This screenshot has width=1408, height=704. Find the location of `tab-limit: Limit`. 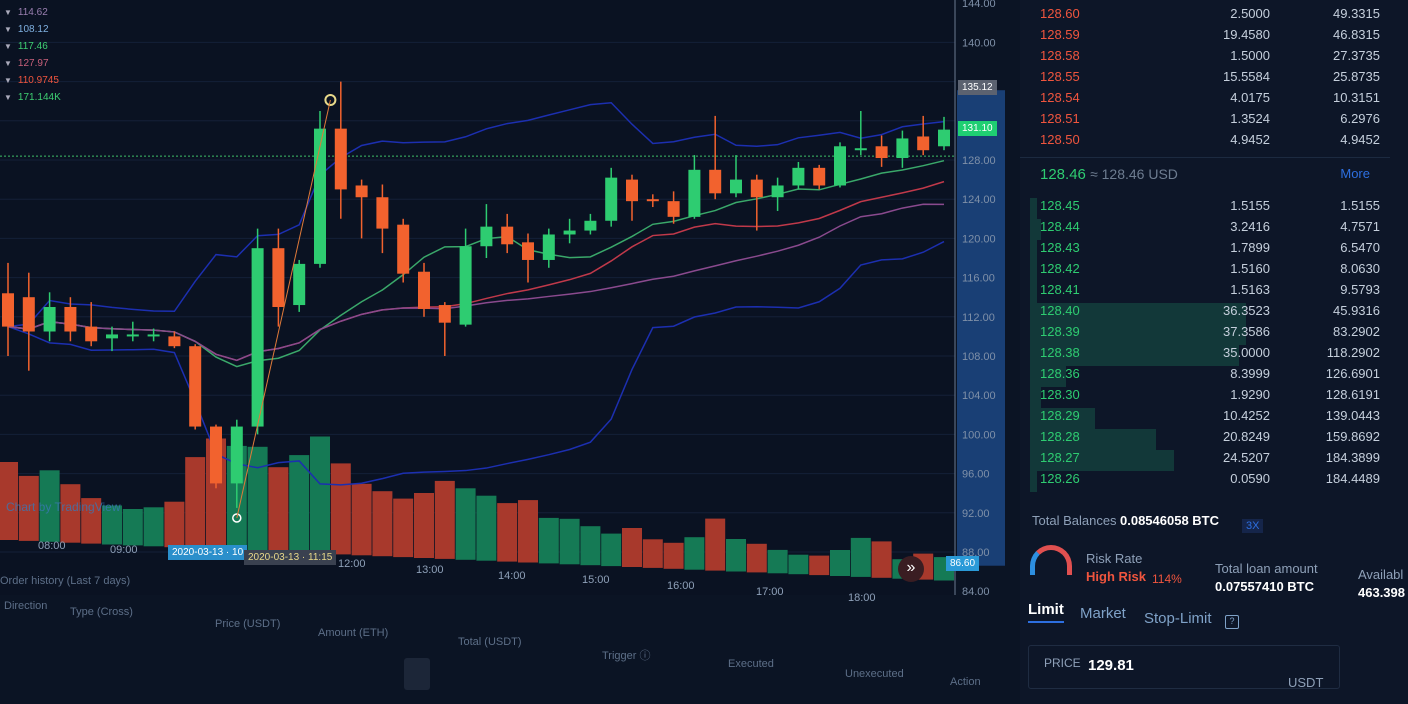

tab-limit: Limit is located at coordinates (1046, 612).